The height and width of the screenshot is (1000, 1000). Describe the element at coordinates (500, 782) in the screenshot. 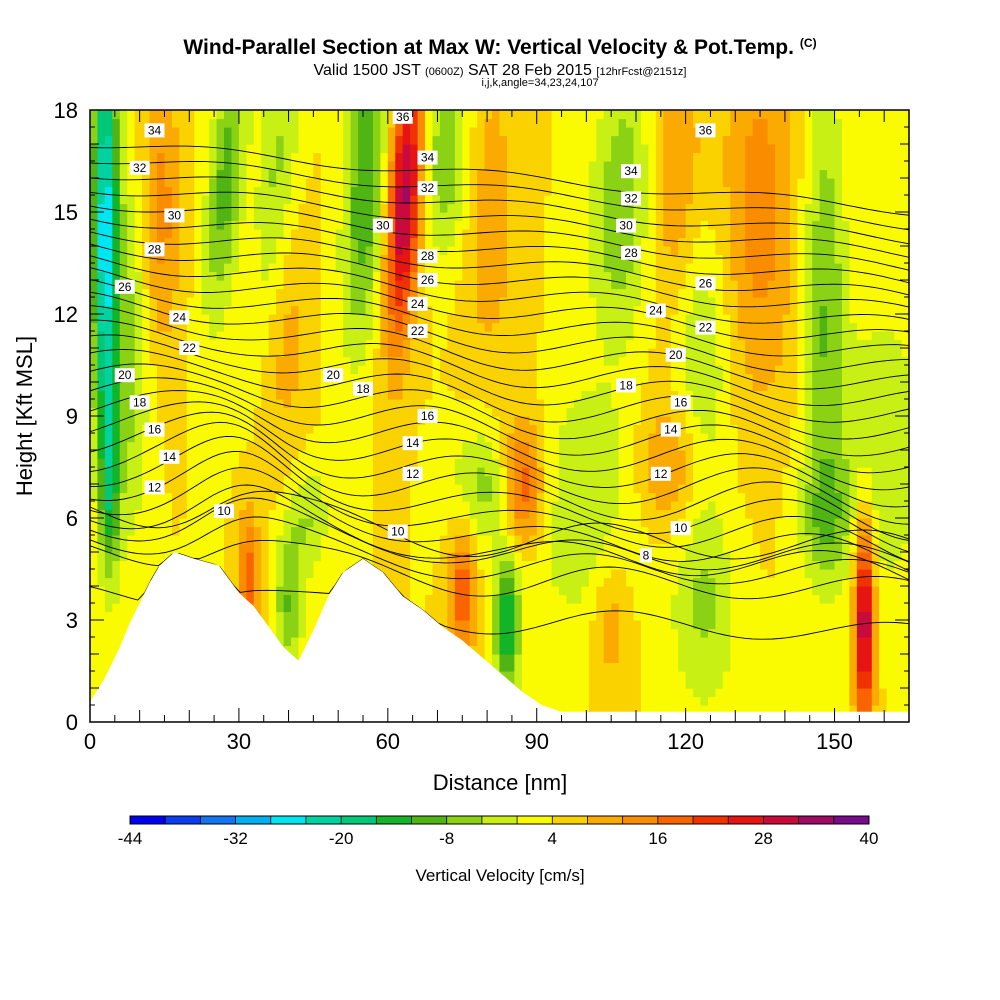

I see `x-axis-label: Distance [nm]` at that location.